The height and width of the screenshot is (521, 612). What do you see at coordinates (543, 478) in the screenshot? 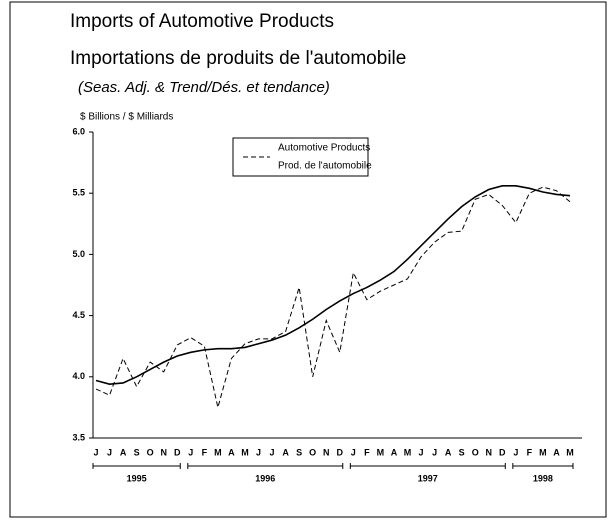
I see `year-label: 1998` at bounding box center [543, 478].